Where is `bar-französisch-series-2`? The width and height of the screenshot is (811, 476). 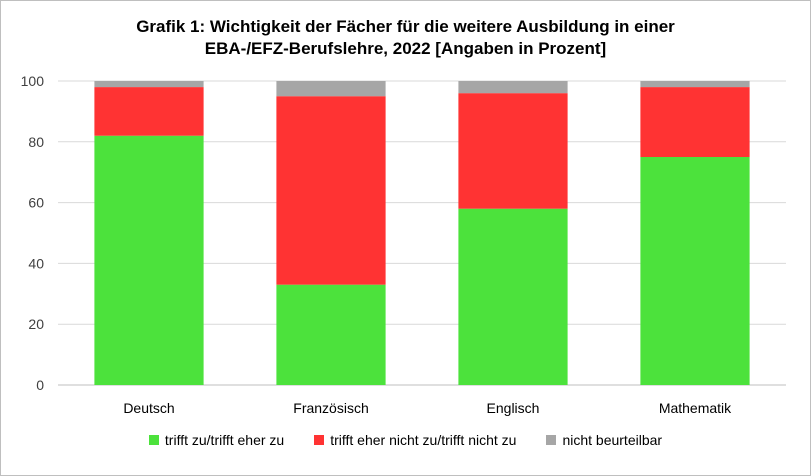
bar-französisch-series-2 is located at coordinates (331, 190).